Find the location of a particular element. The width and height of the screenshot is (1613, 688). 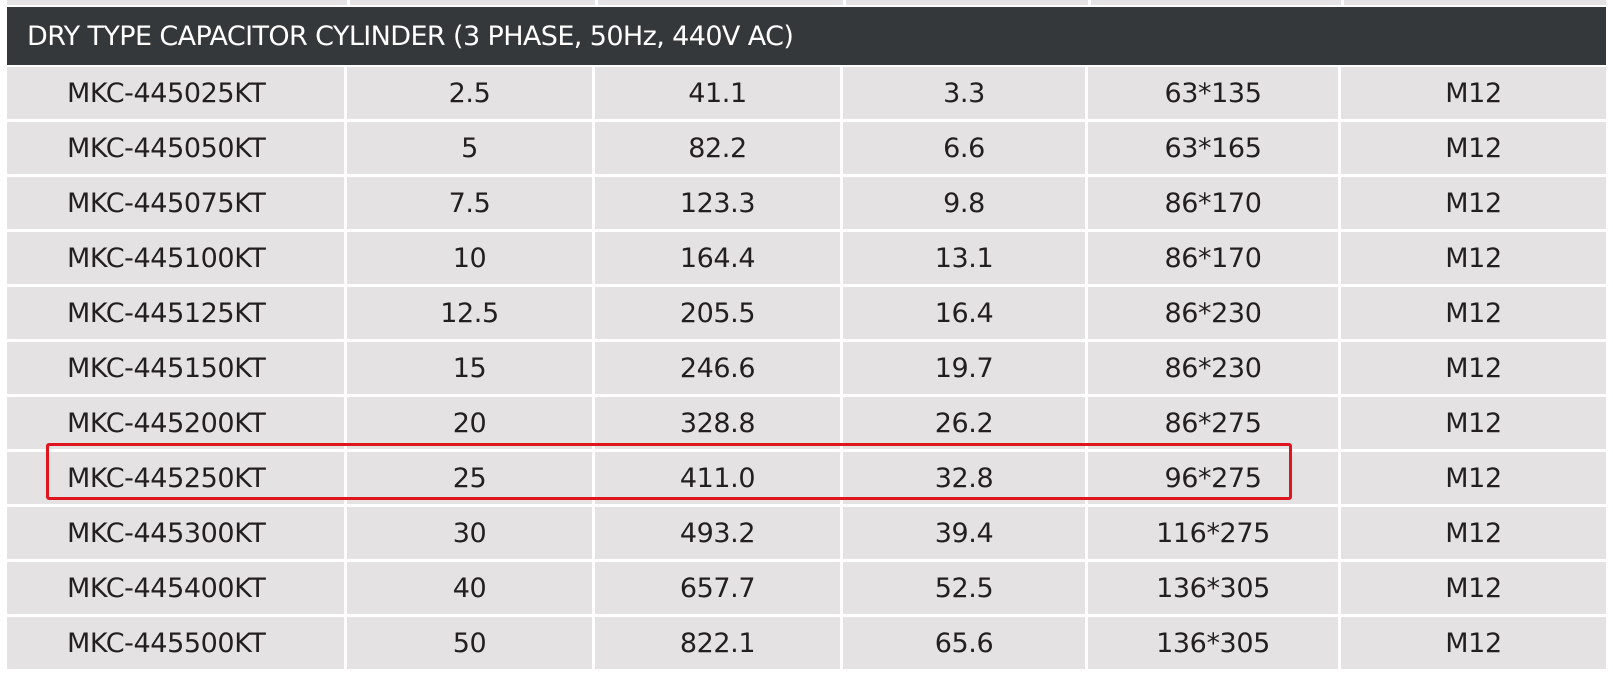

table-row: MKC-445200KT 20 328.8 26.2 86*275 M12 is located at coordinates (806, 424).